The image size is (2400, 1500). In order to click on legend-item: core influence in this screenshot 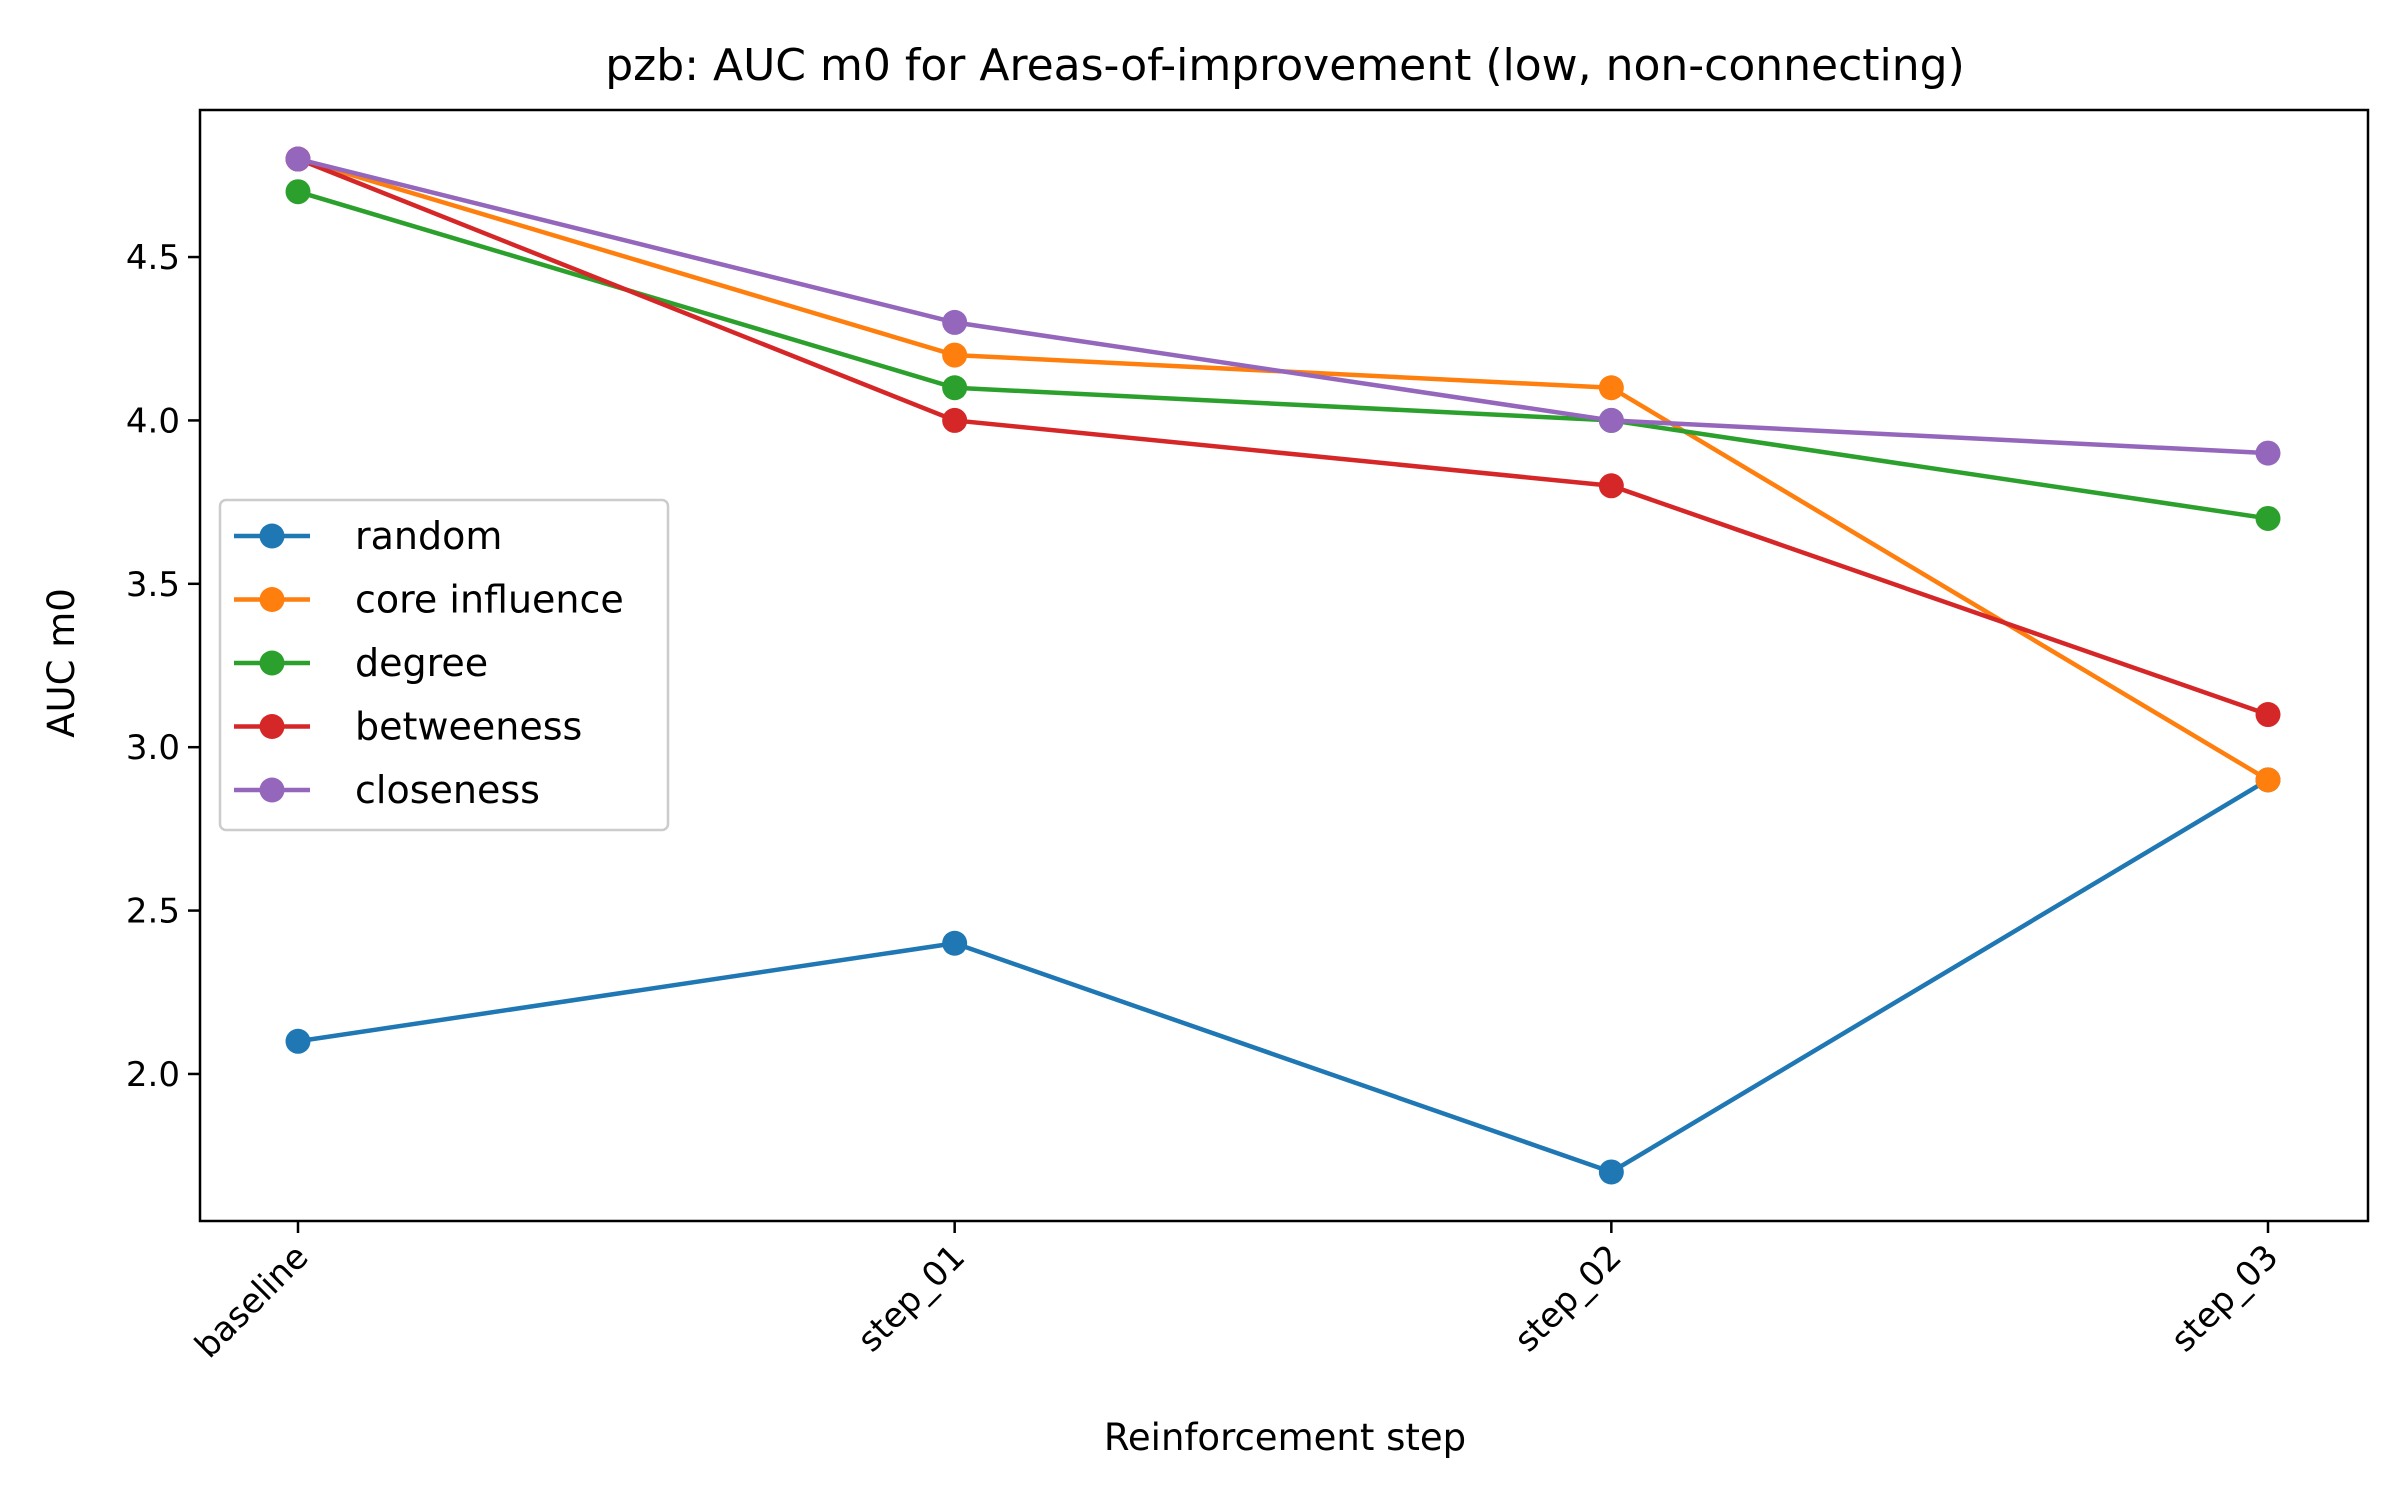, I will do `click(429, 600)`.